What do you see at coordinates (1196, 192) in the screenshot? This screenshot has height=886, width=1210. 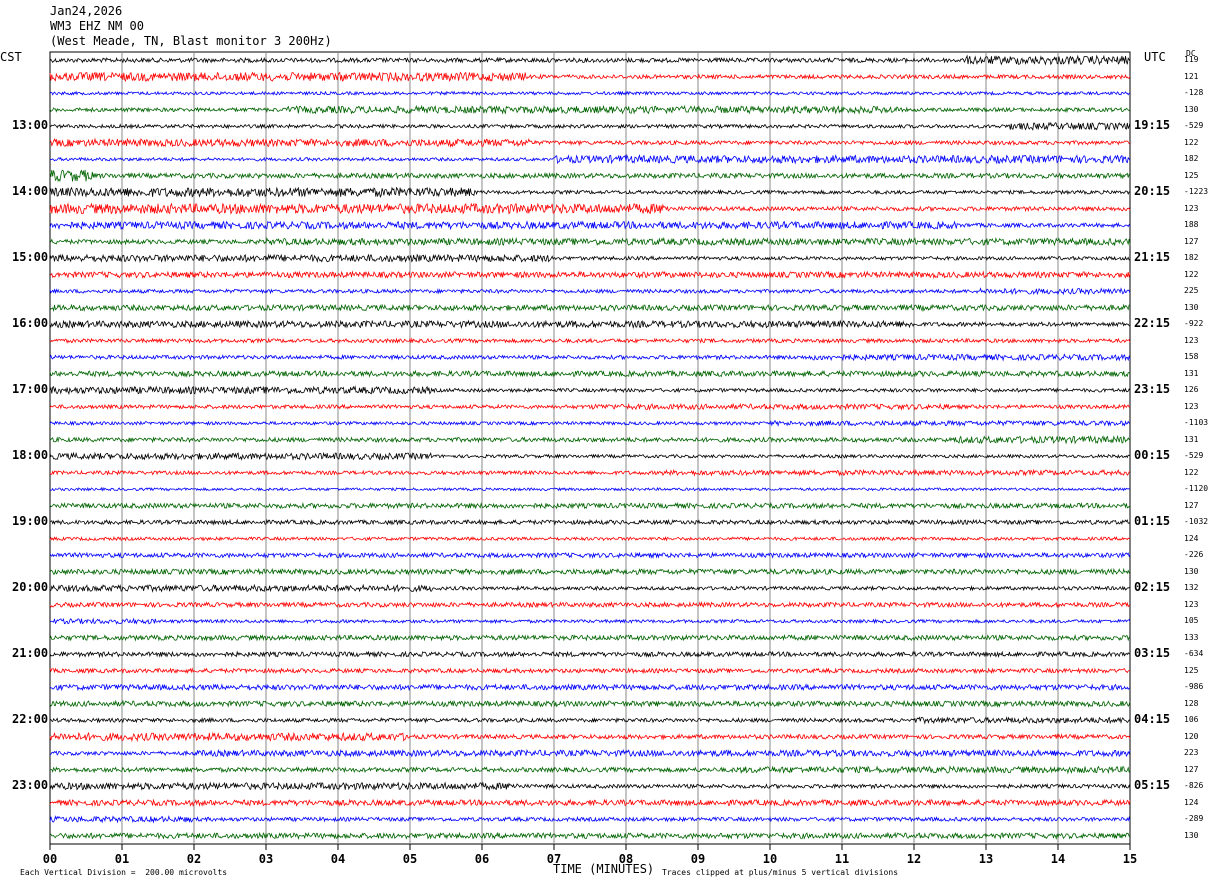 I see `dc-offset-label: -1223` at bounding box center [1196, 192].